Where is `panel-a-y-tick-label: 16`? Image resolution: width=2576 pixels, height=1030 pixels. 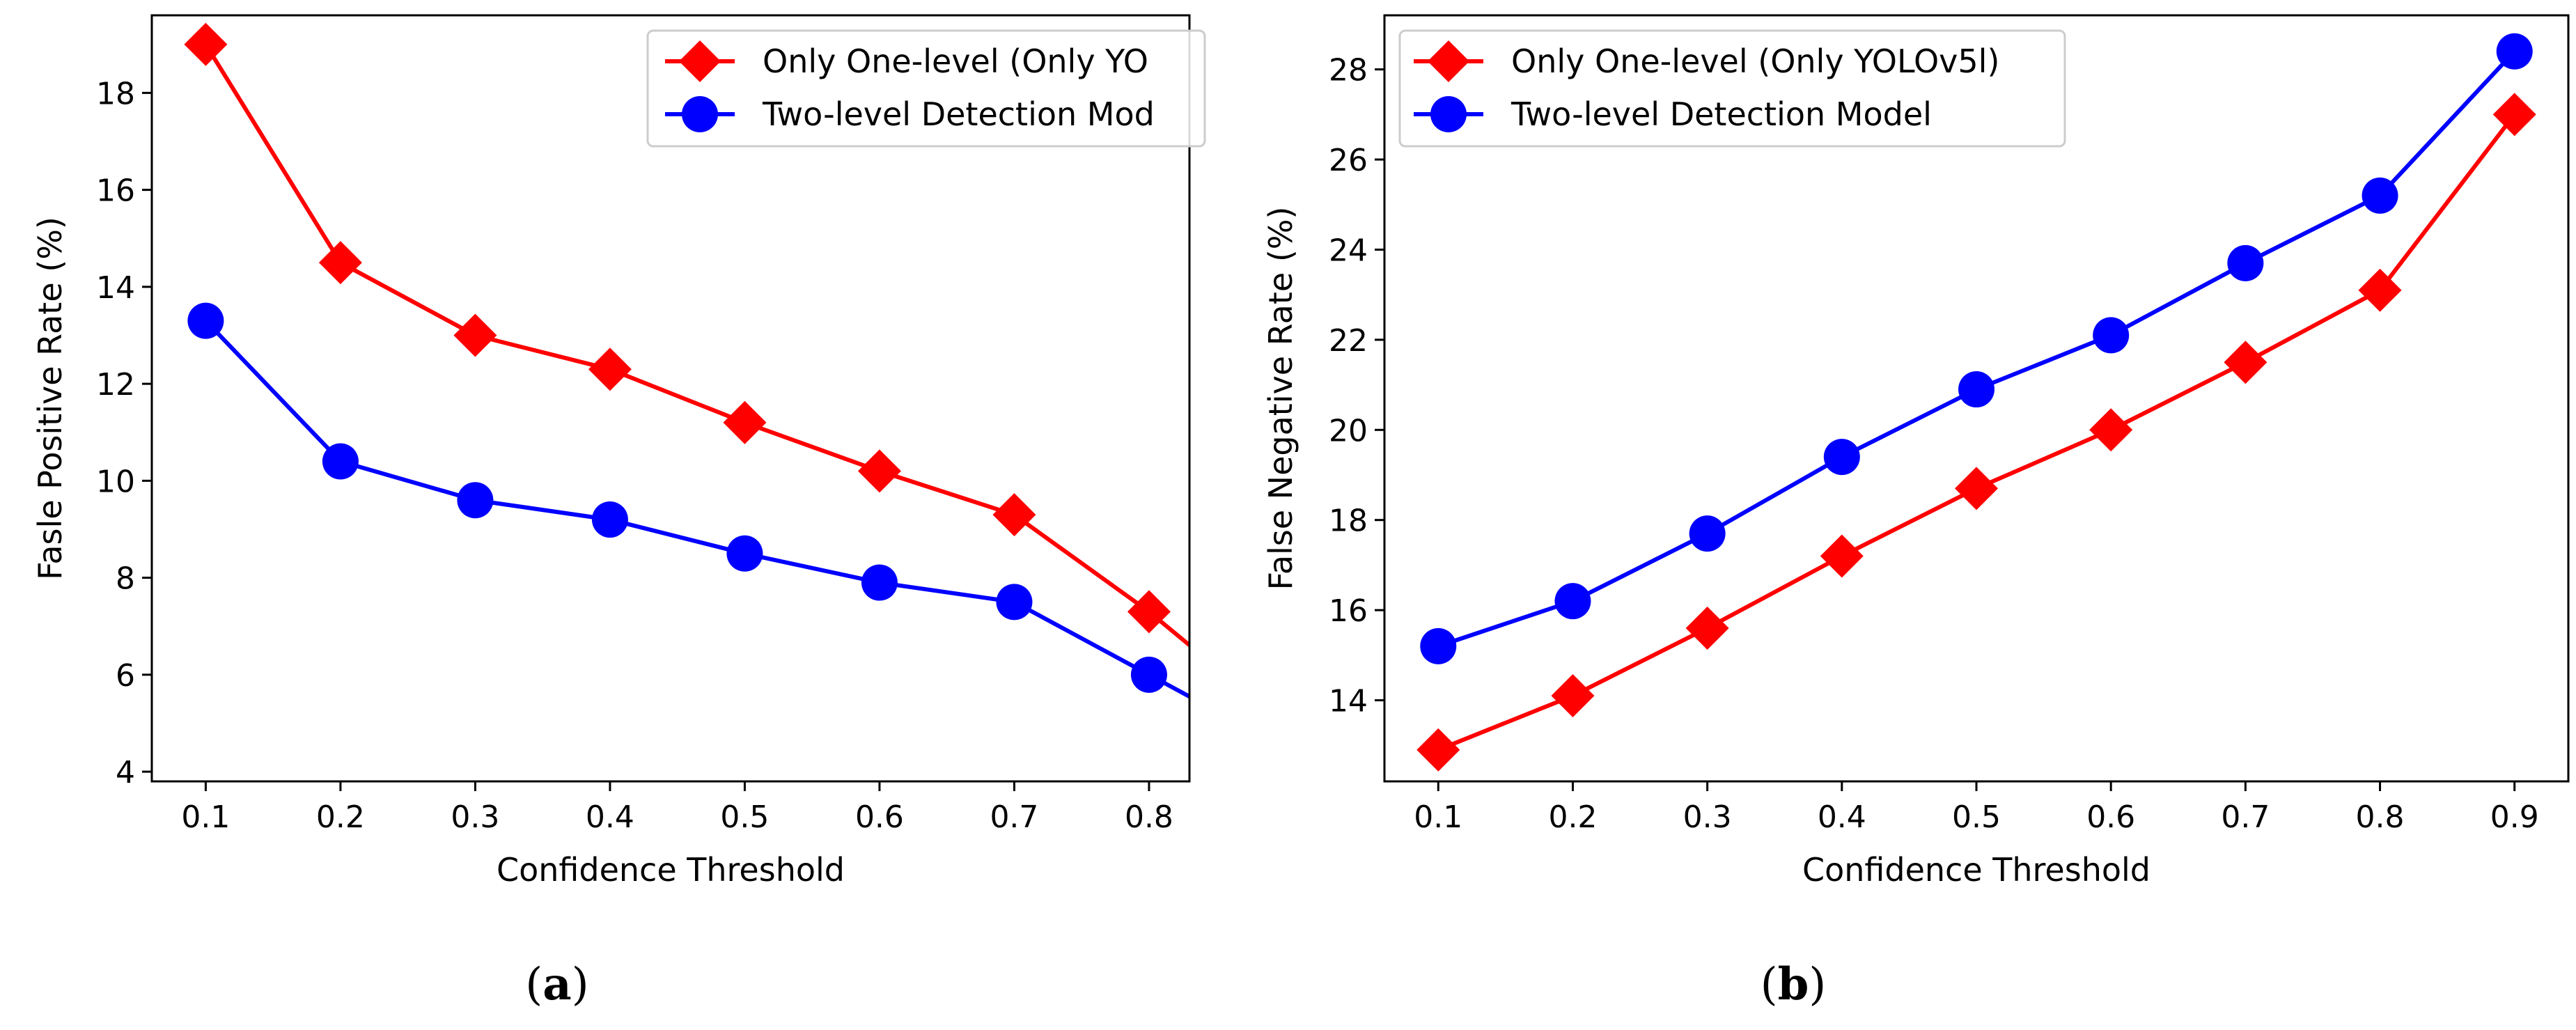 panel-a-y-tick-label: 16 is located at coordinates (115, 191).